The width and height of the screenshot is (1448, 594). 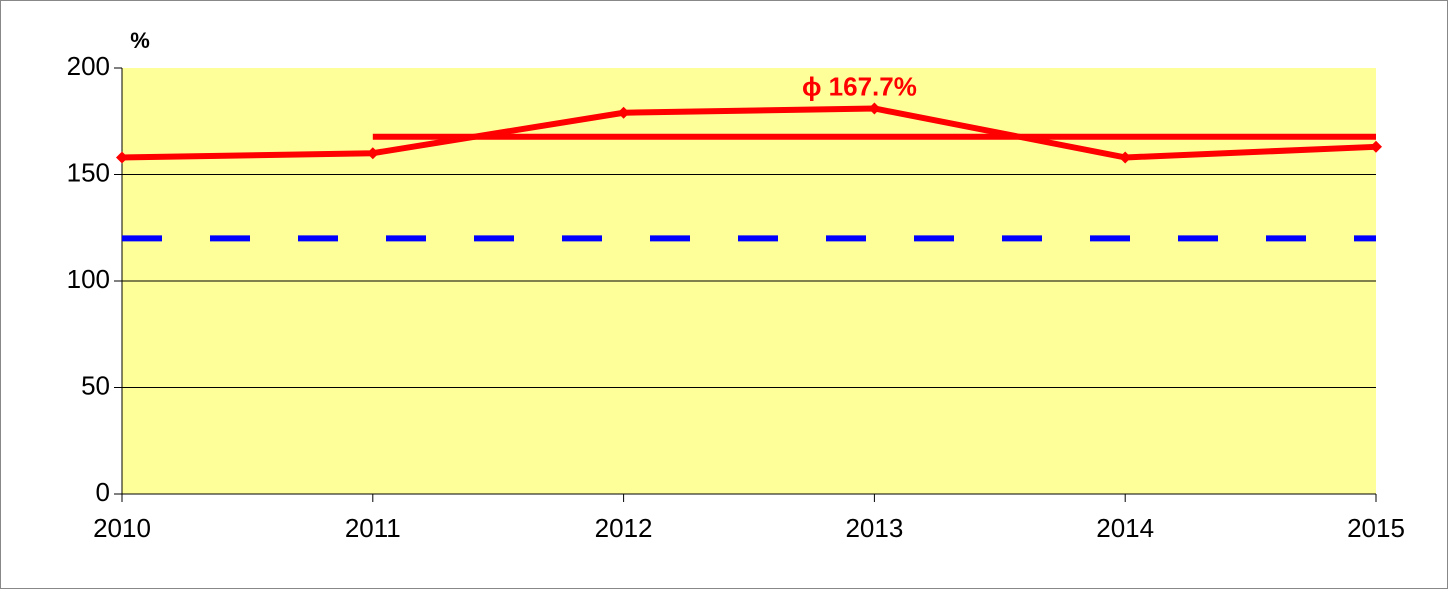 I want to click on y-tick-label: 150, so click(x=88, y=172).